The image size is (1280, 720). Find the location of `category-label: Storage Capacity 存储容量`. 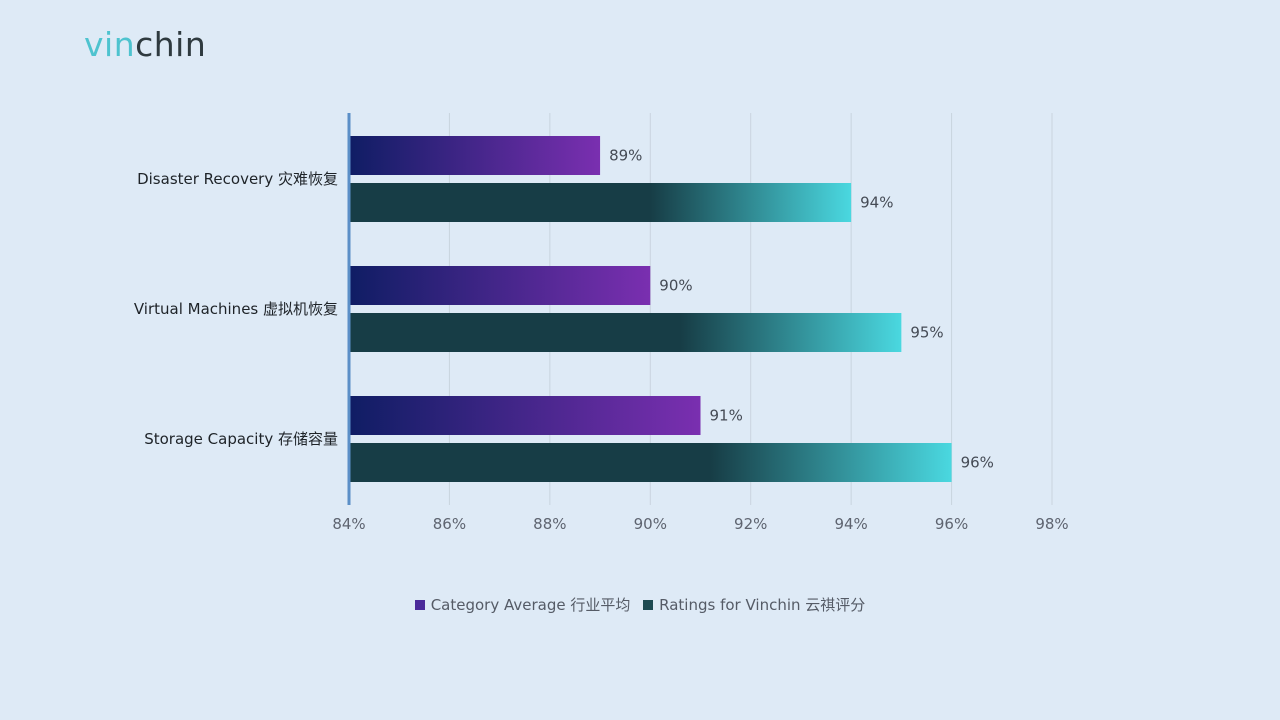

category-label: Storage Capacity 存储容量 is located at coordinates (241, 439).